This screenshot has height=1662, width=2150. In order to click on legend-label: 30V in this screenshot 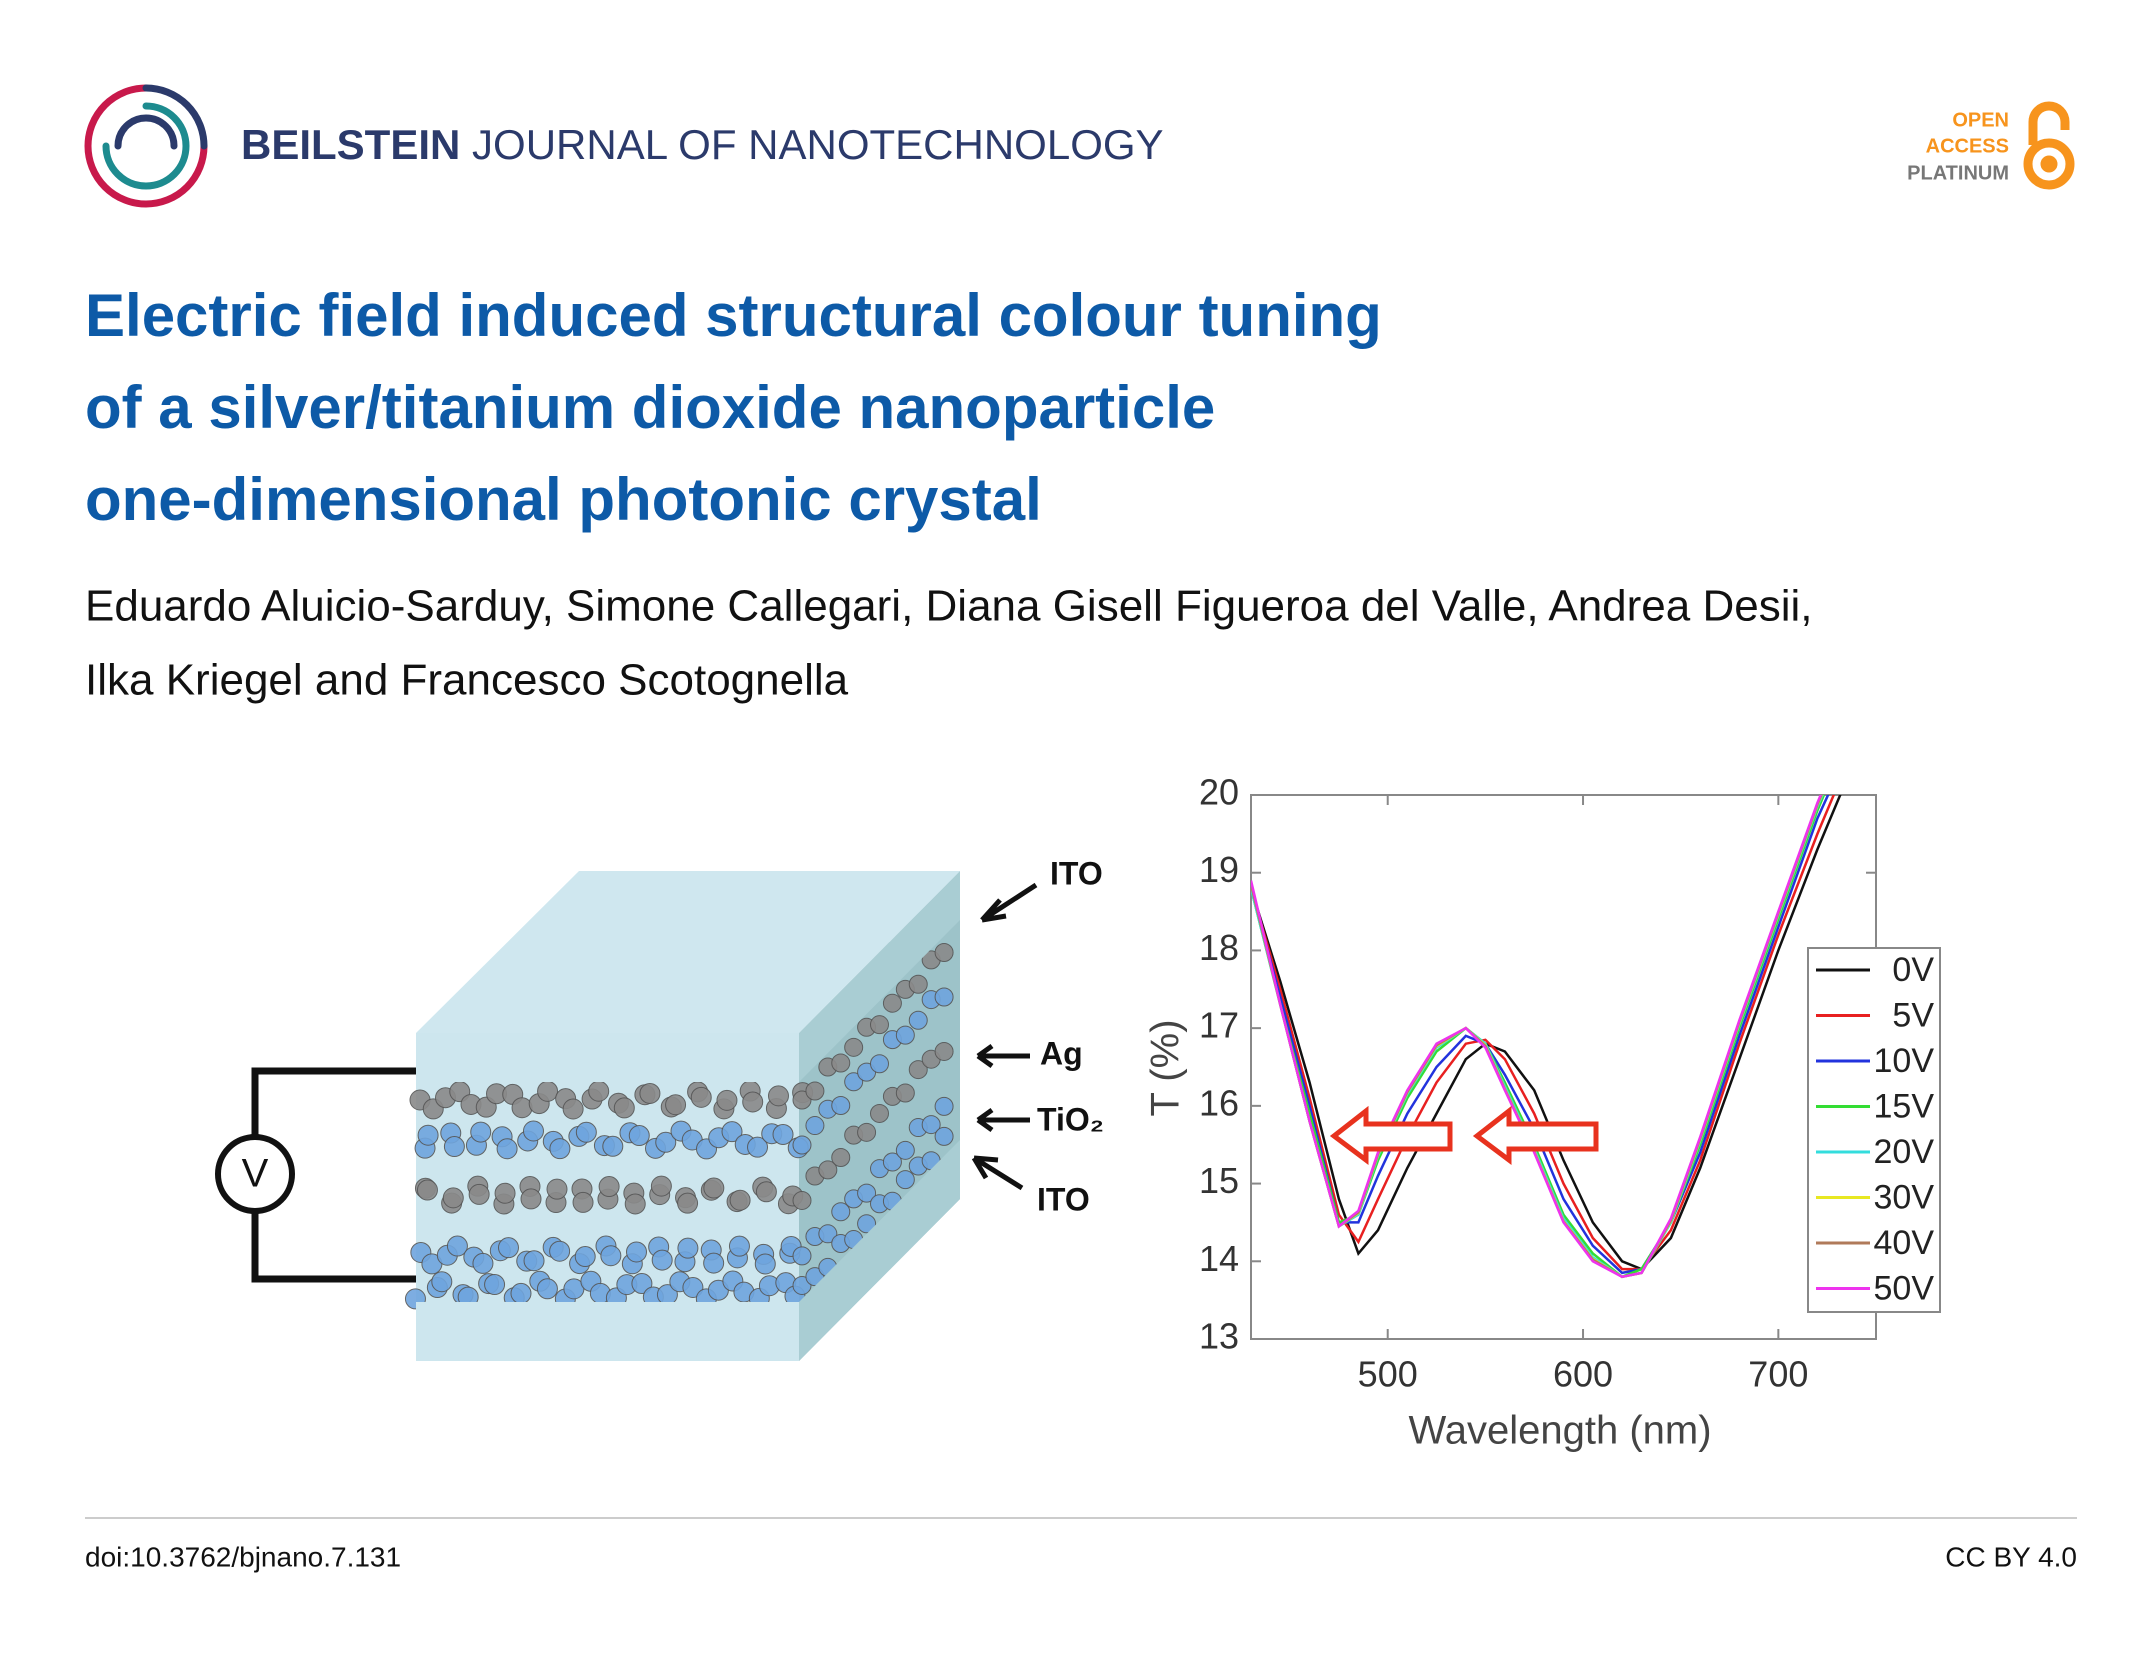, I will do `click(1904, 1197)`.